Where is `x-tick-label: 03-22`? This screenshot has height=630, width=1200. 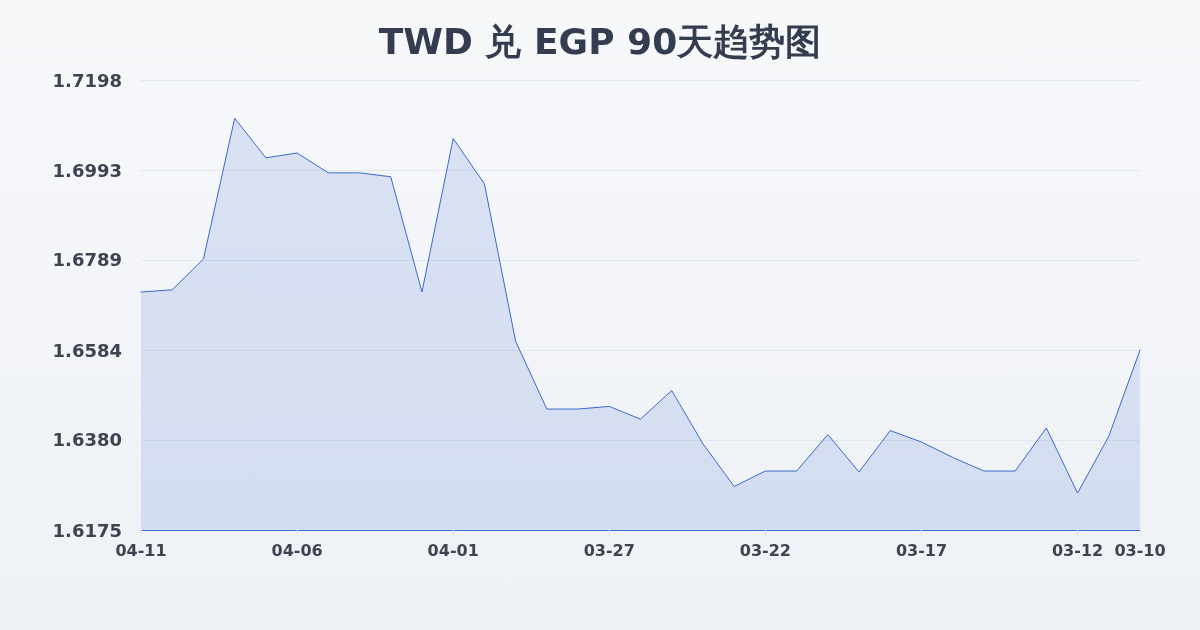
x-tick-label: 03-22 is located at coordinates (765, 550).